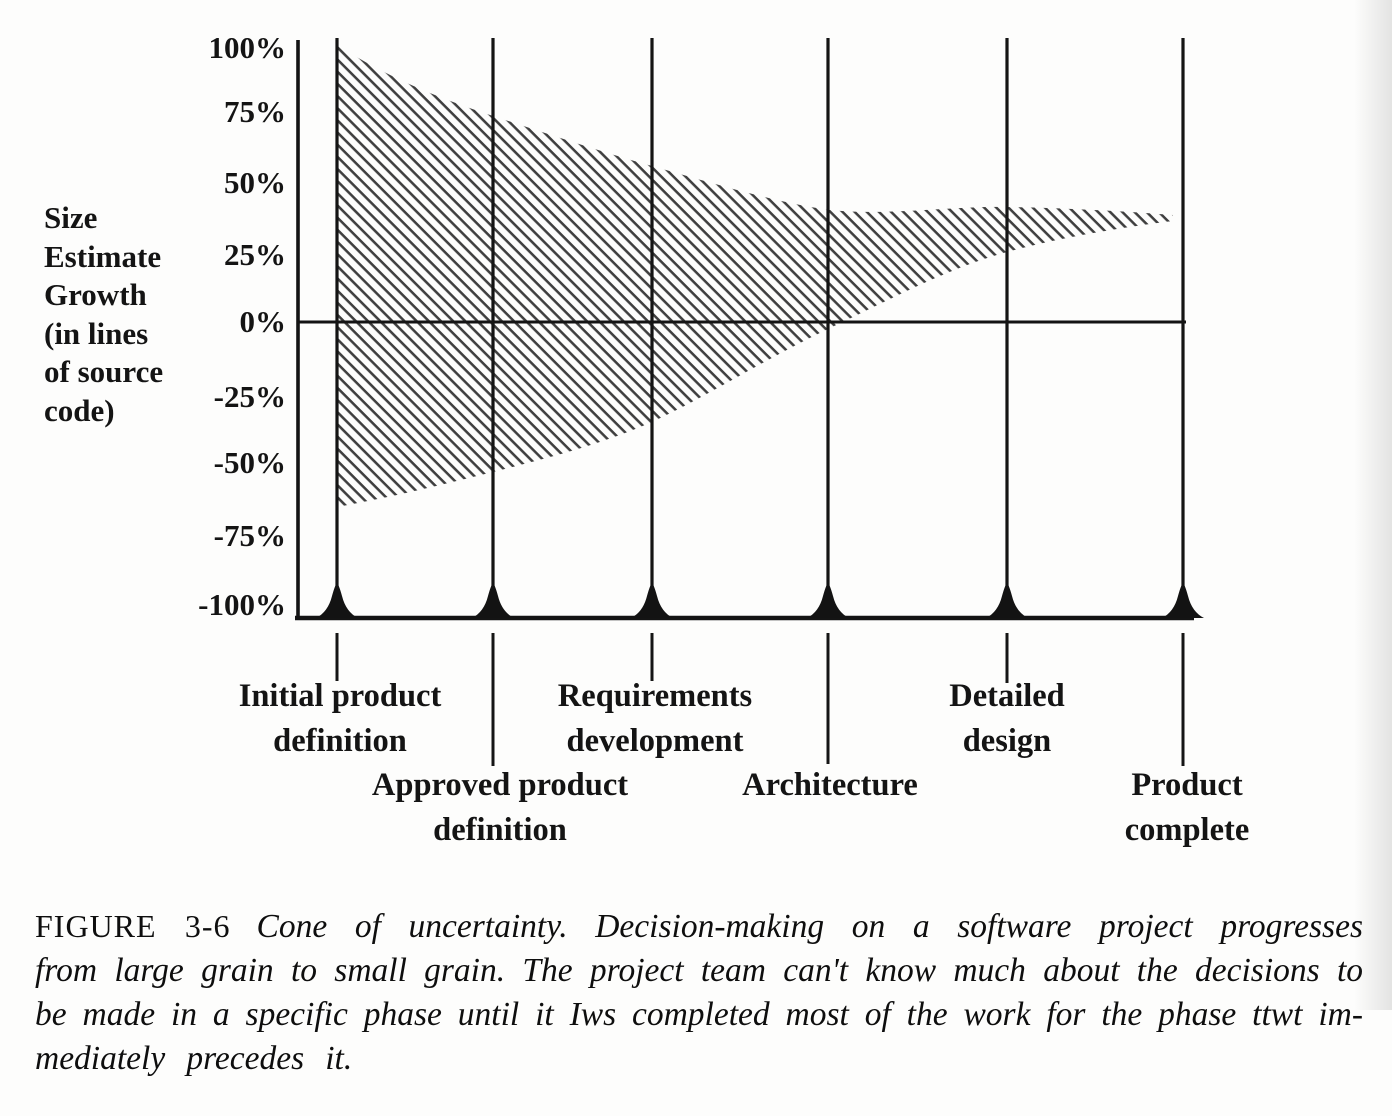 Image resolution: width=1392 pixels, height=1116 pixels. What do you see at coordinates (133, 926) in the screenshot?
I see `figure-number: FIGURE 3-6` at bounding box center [133, 926].